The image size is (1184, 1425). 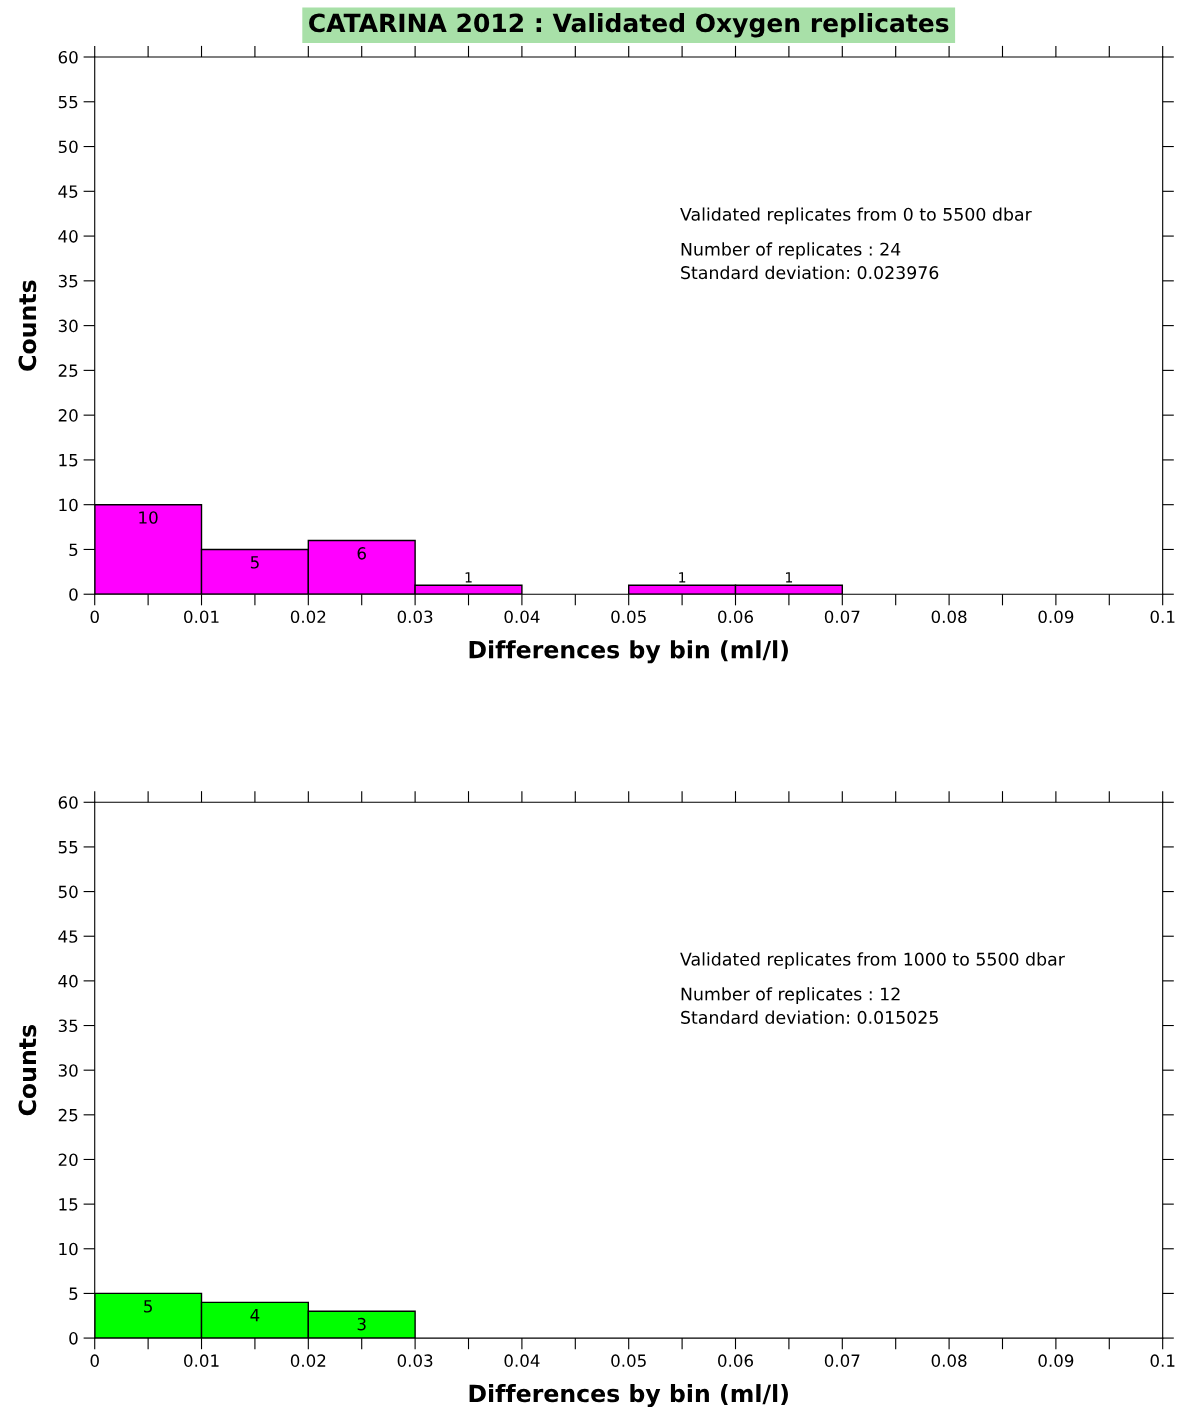 What do you see at coordinates (872, 961) in the screenshot?
I see `annotation: Validated replicates from 1000 to 5500 dbar` at bounding box center [872, 961].